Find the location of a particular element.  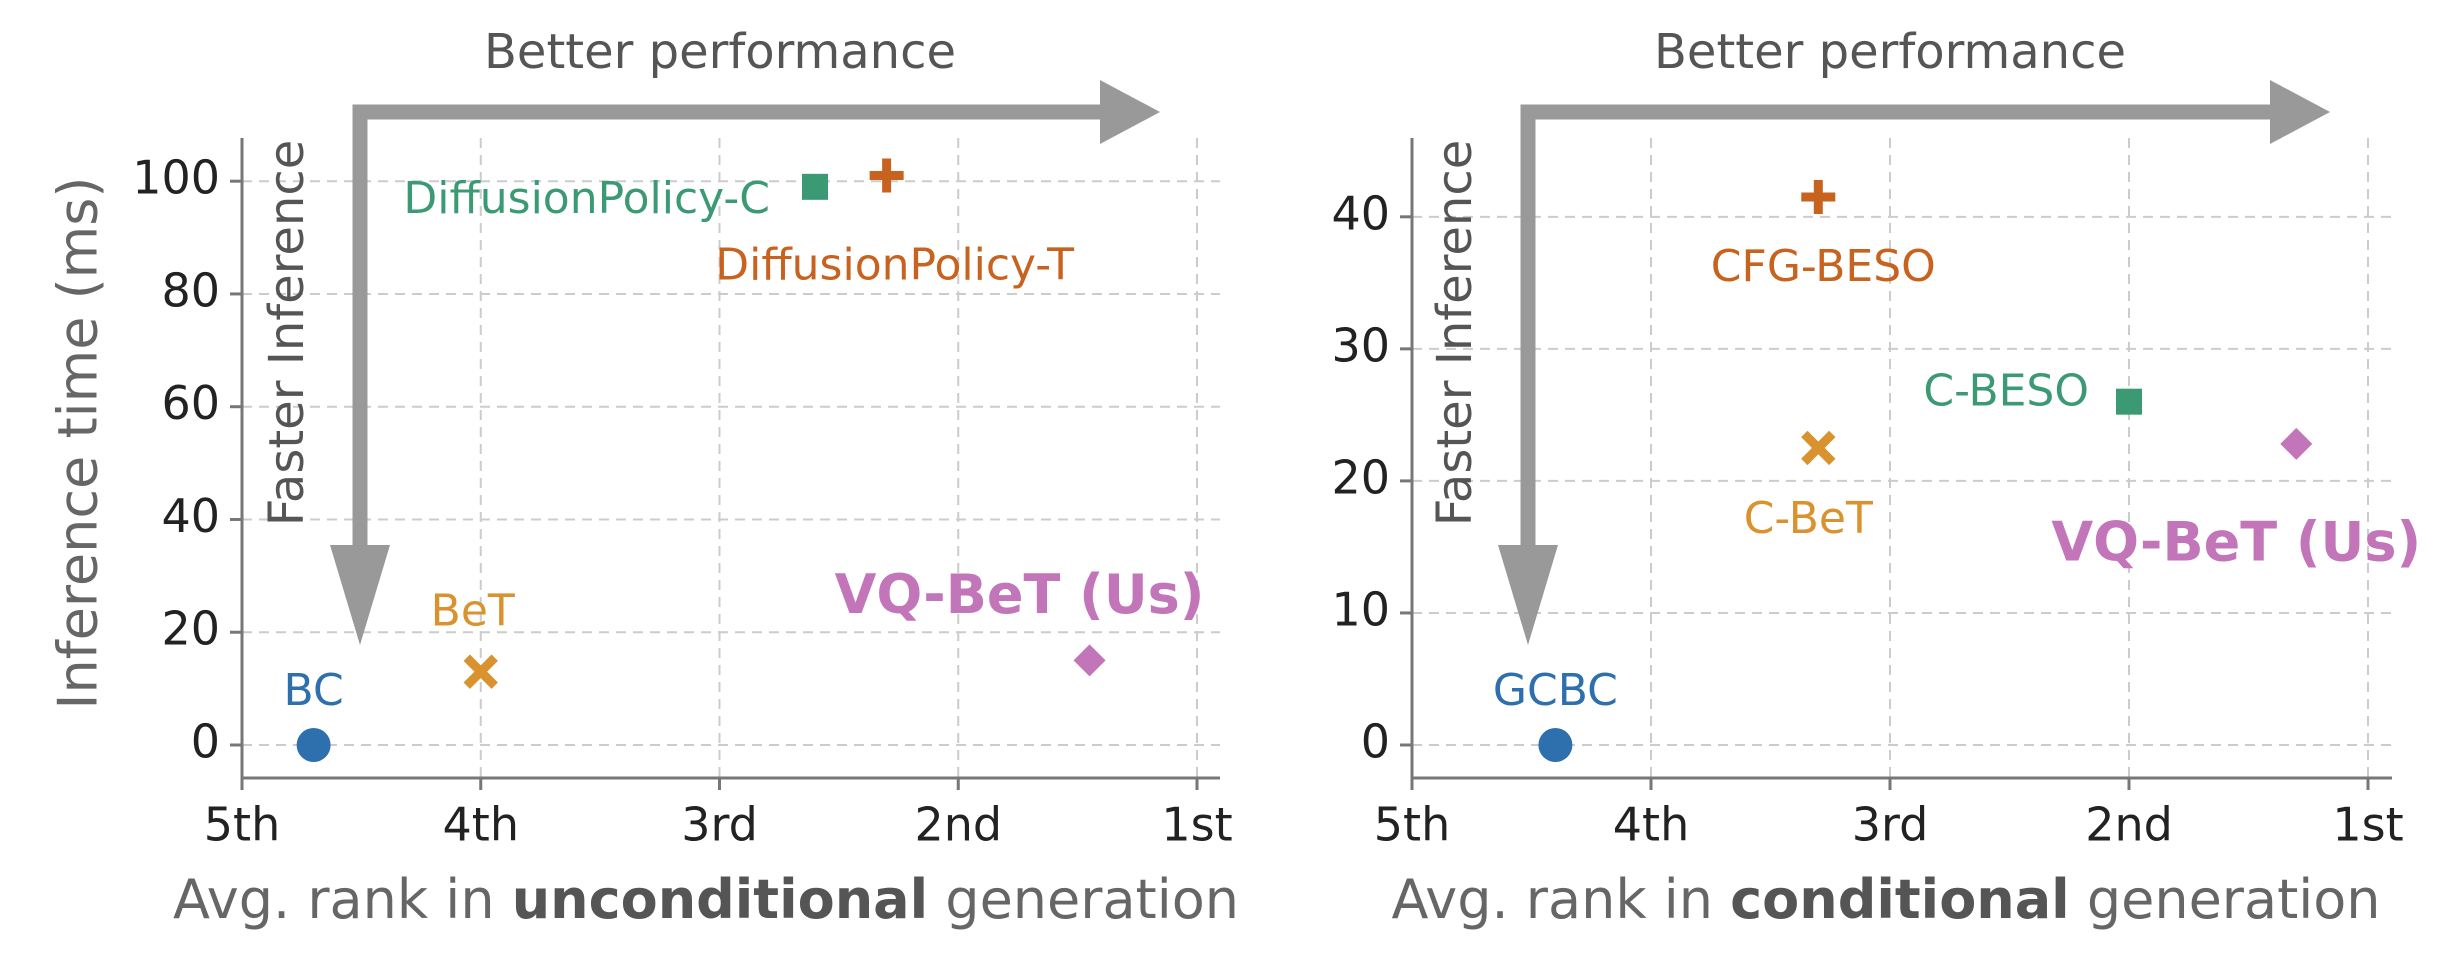

y-tick-label: 100 is located at coordinates (176, 178).